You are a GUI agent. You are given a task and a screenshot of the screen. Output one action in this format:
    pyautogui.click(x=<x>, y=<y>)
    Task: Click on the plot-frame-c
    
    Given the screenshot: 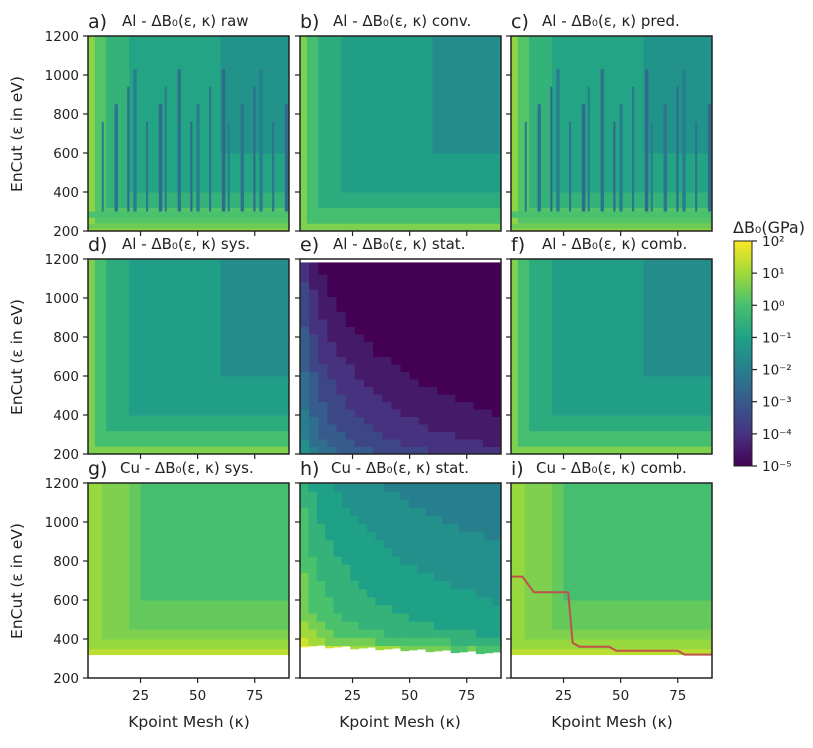 What is the action you would take?
    pyautogui.click(x=611, y=133)
    